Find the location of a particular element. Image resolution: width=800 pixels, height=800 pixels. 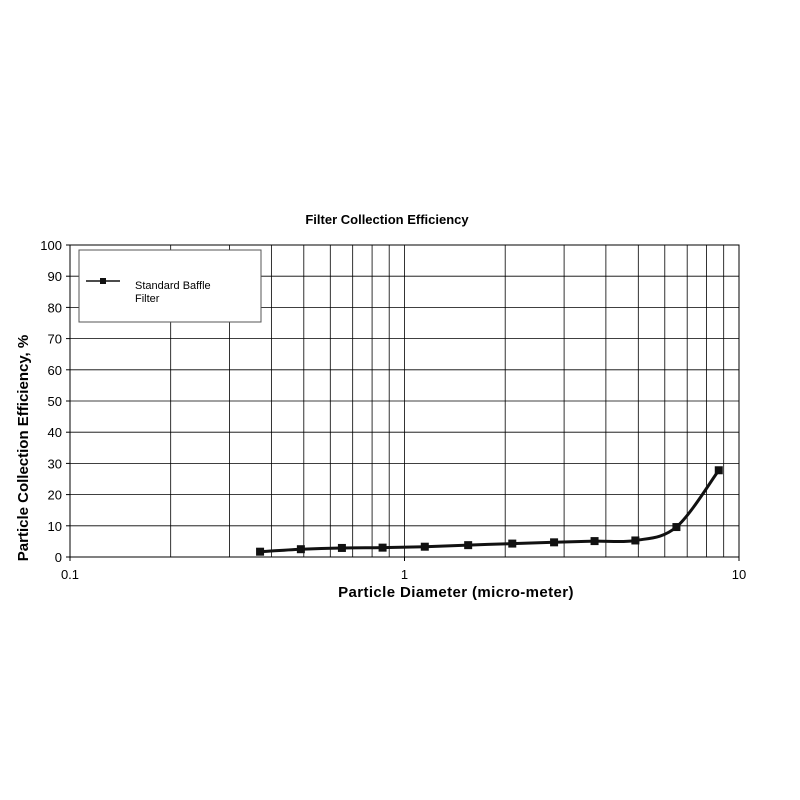

y-tick-label: 80 is located at coordinates (55, 307).